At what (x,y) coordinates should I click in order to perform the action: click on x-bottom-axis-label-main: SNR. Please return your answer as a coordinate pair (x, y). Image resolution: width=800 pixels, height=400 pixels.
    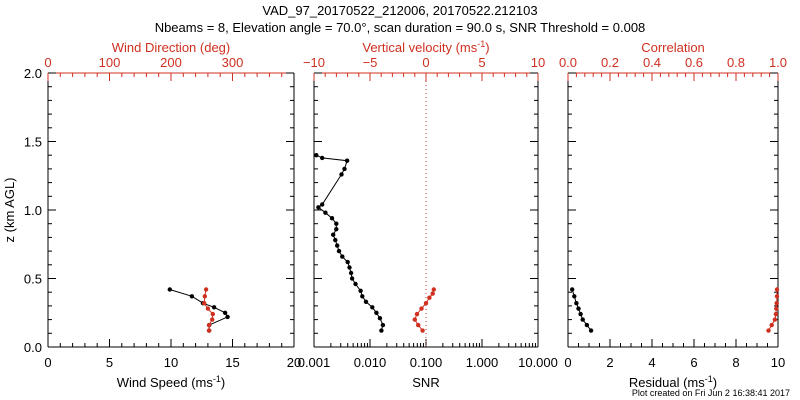
    Looking at the image, I should click on (425, 382).